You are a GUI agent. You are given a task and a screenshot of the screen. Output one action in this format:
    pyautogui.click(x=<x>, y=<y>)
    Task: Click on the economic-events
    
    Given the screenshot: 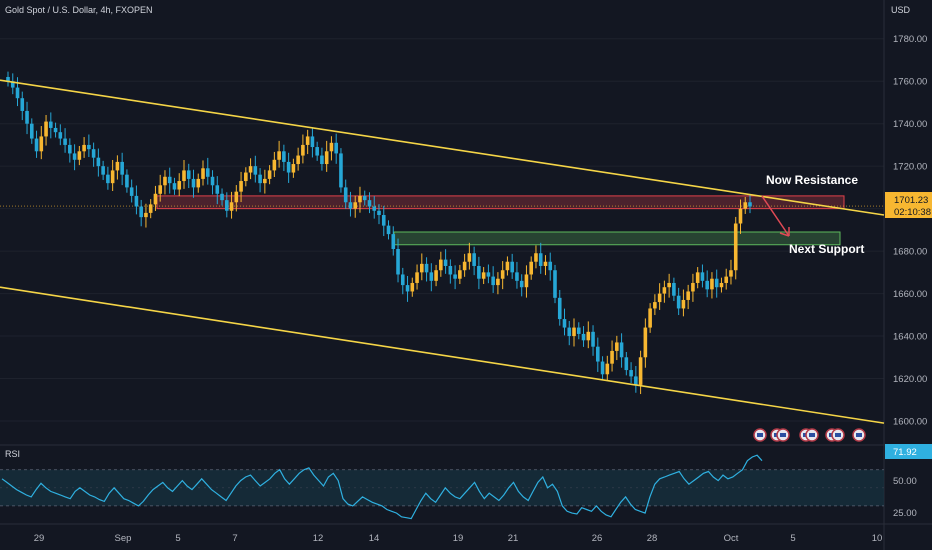 What is the action you would take?
    pyautogui.click(x=809, y=435)
    